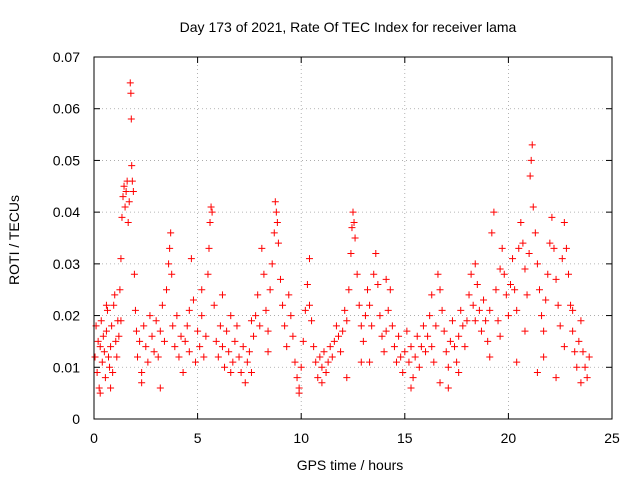 This screenshot has height=480, width=640. Describe the element at coordinates (350, 465) in the screenshot. I see `x-axis-label: GPS time / hours` at that location.